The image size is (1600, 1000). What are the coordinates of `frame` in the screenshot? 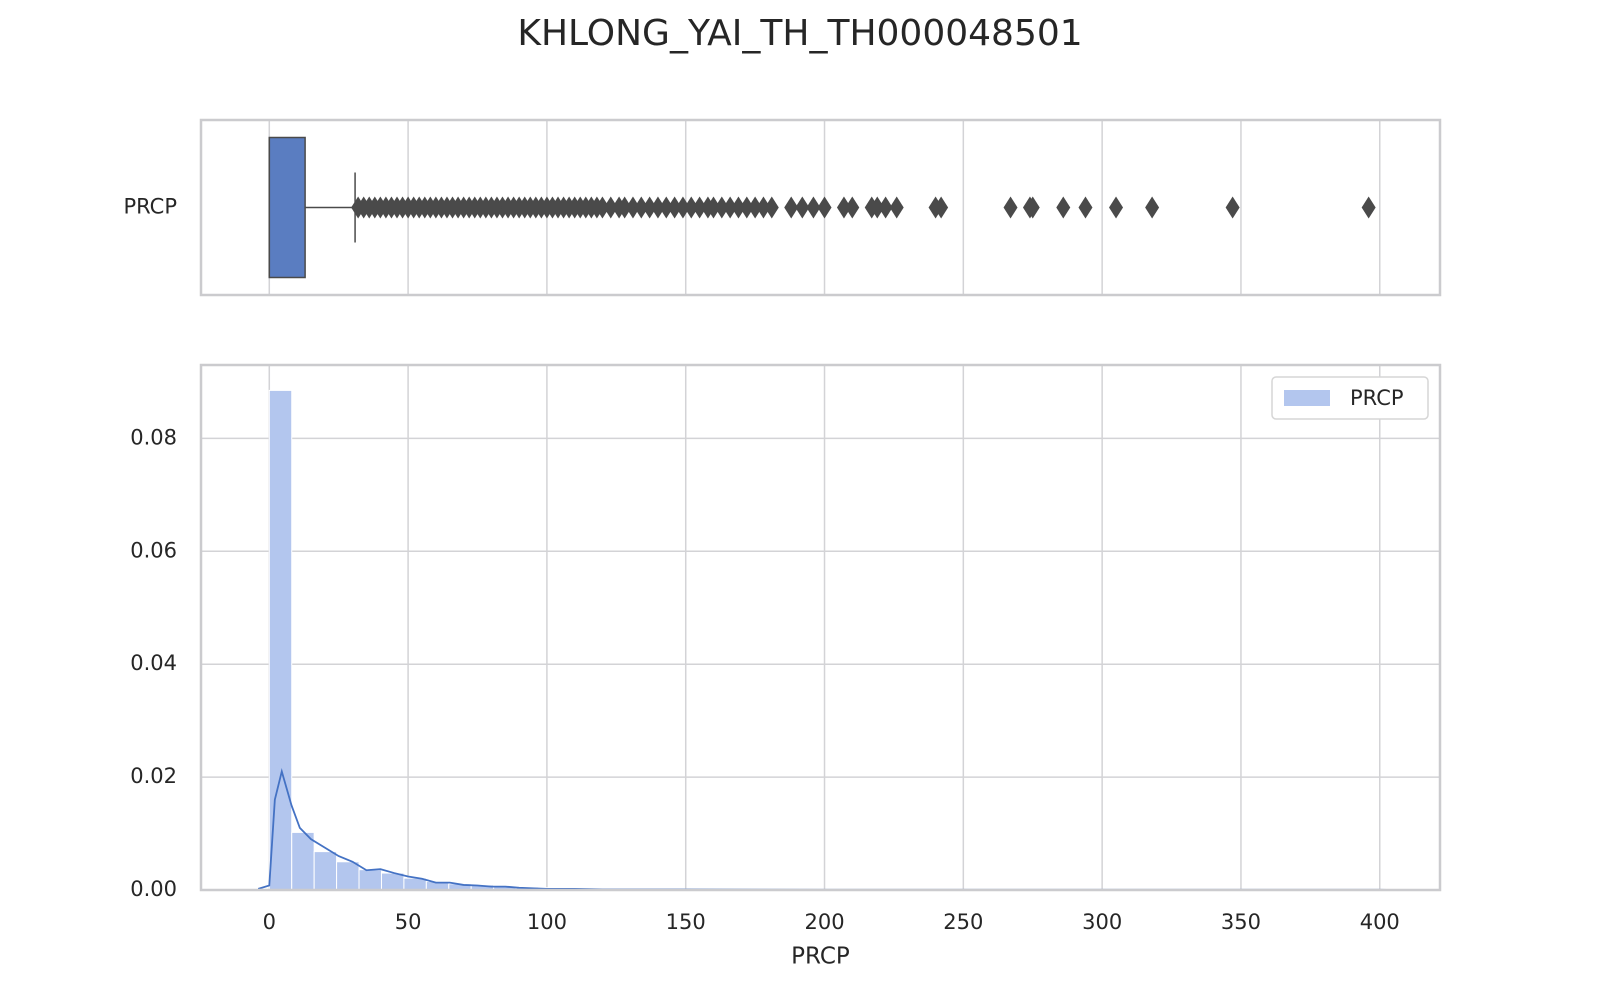 It's located at (820, 207).